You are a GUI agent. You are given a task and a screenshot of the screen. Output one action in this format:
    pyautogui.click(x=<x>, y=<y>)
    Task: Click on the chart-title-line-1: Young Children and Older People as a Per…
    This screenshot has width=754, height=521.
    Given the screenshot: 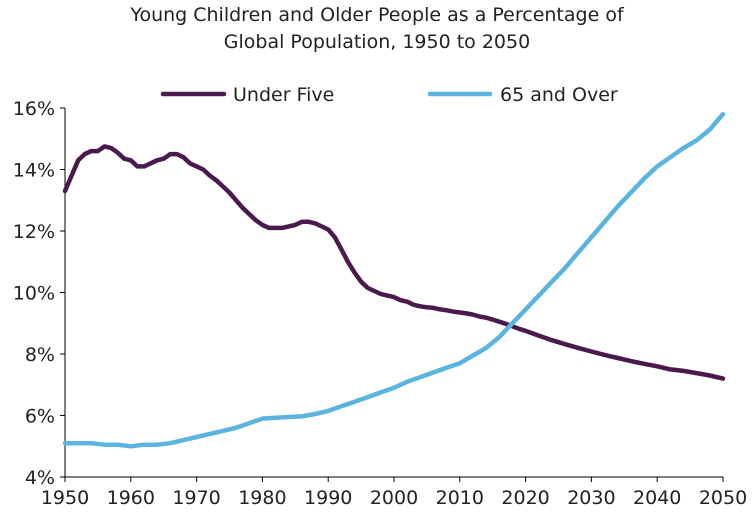 What is the action you would take?
    pyautogui.click(x=377, y=15)
    